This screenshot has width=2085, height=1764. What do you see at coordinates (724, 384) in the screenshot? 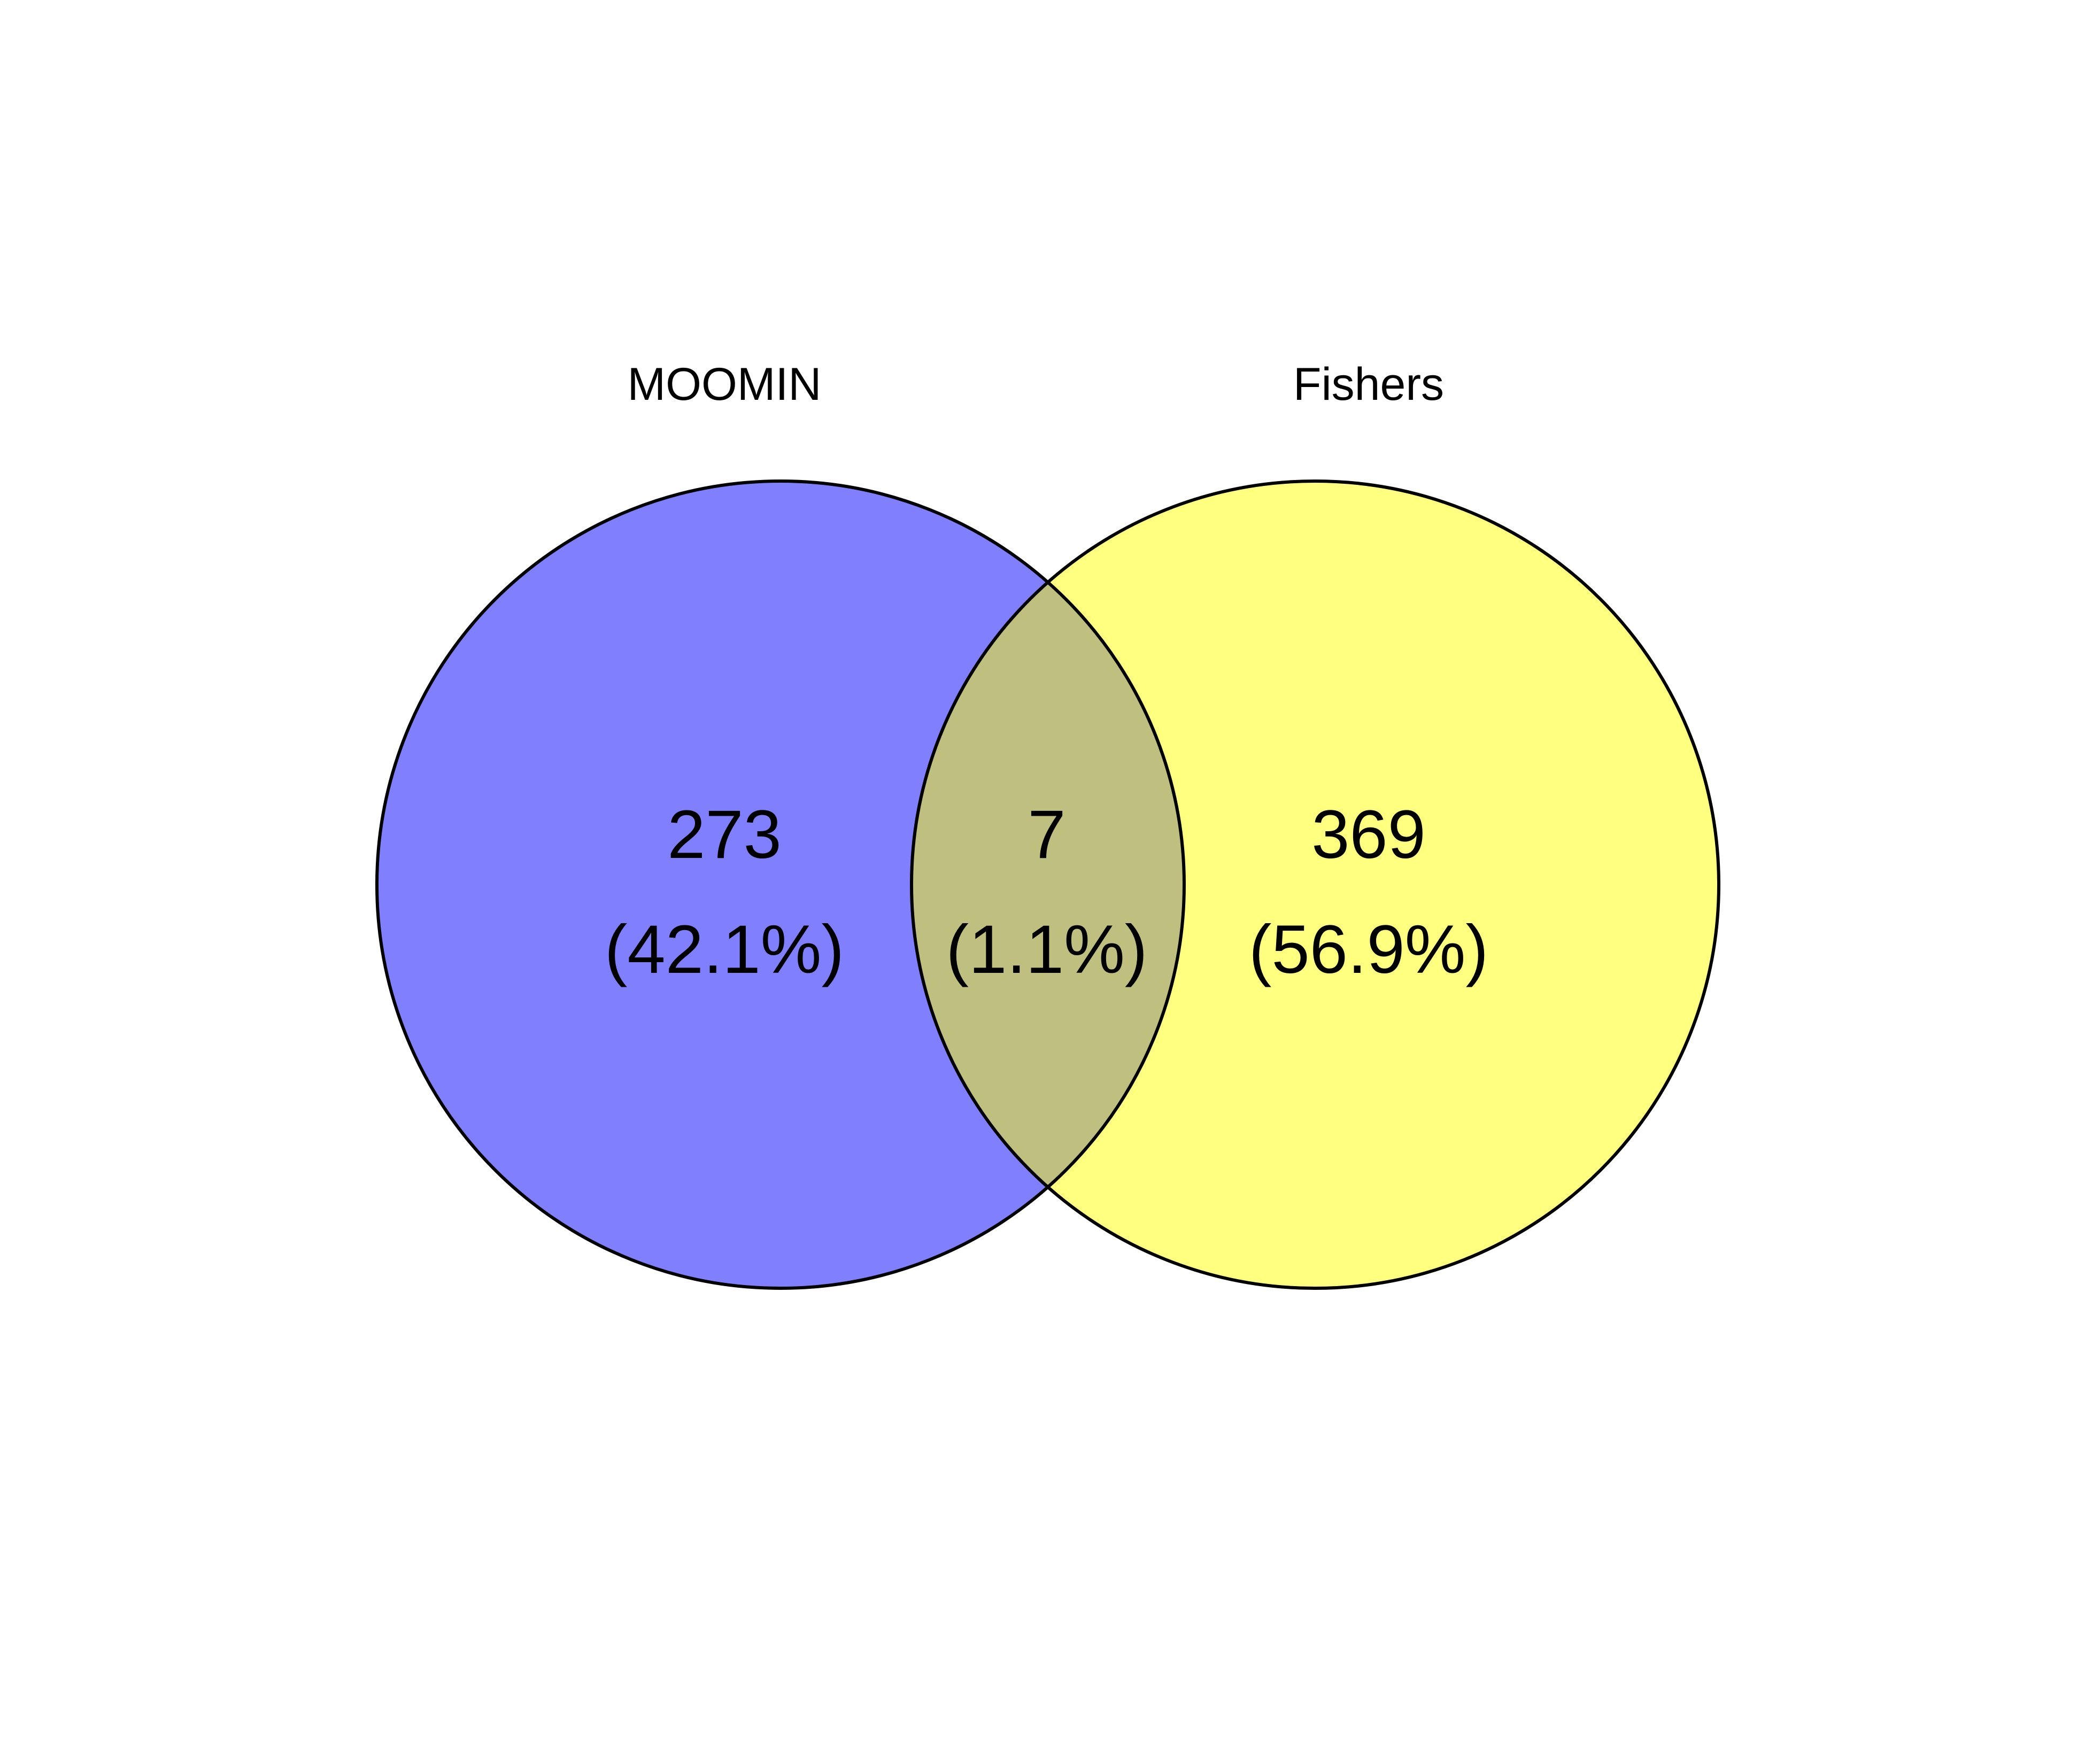
I see `moomin-set-label: MOOMIN` at bounding box center [724, 384].